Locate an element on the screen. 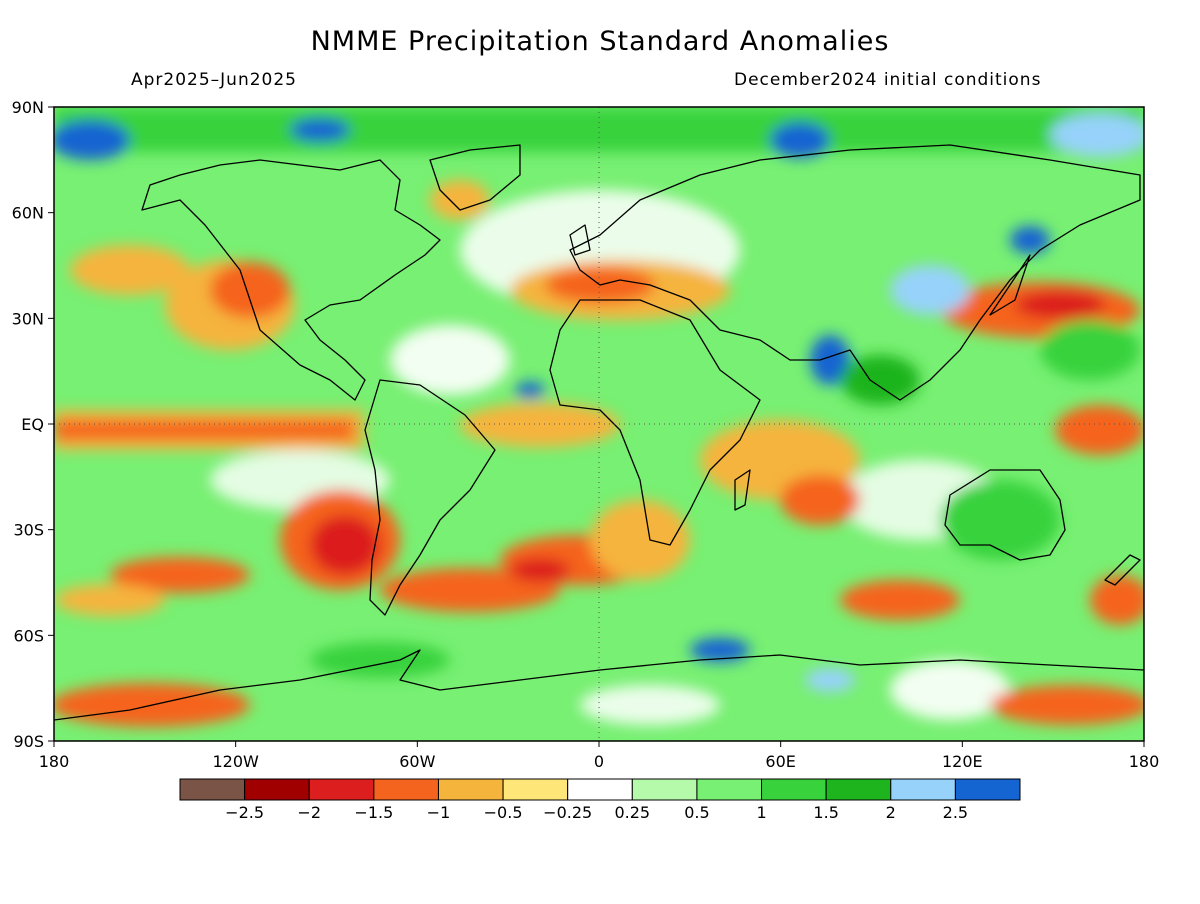  colorbar-label: −2 is located at coordinates (309, 812).